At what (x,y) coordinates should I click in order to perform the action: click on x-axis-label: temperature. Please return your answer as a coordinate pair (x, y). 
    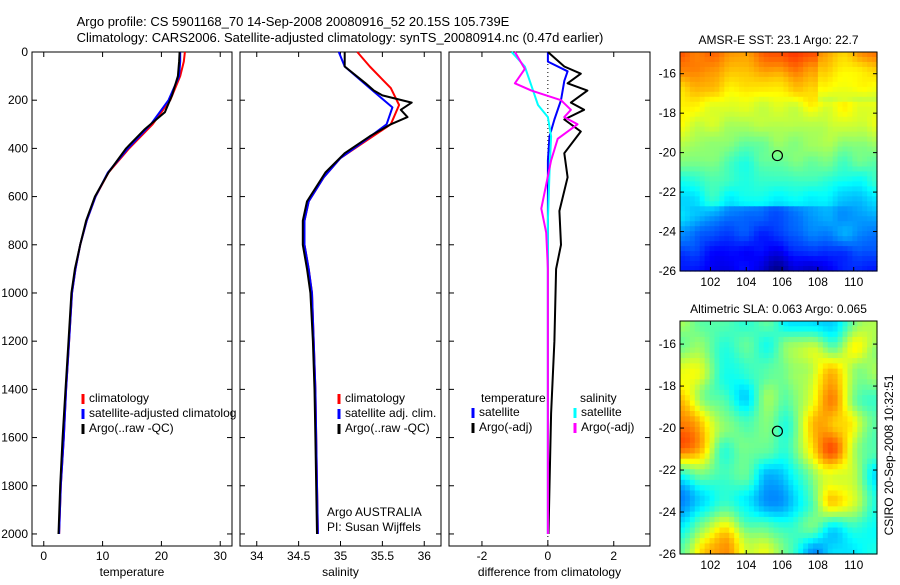
    Looking at the image, I should click on (132, 572).